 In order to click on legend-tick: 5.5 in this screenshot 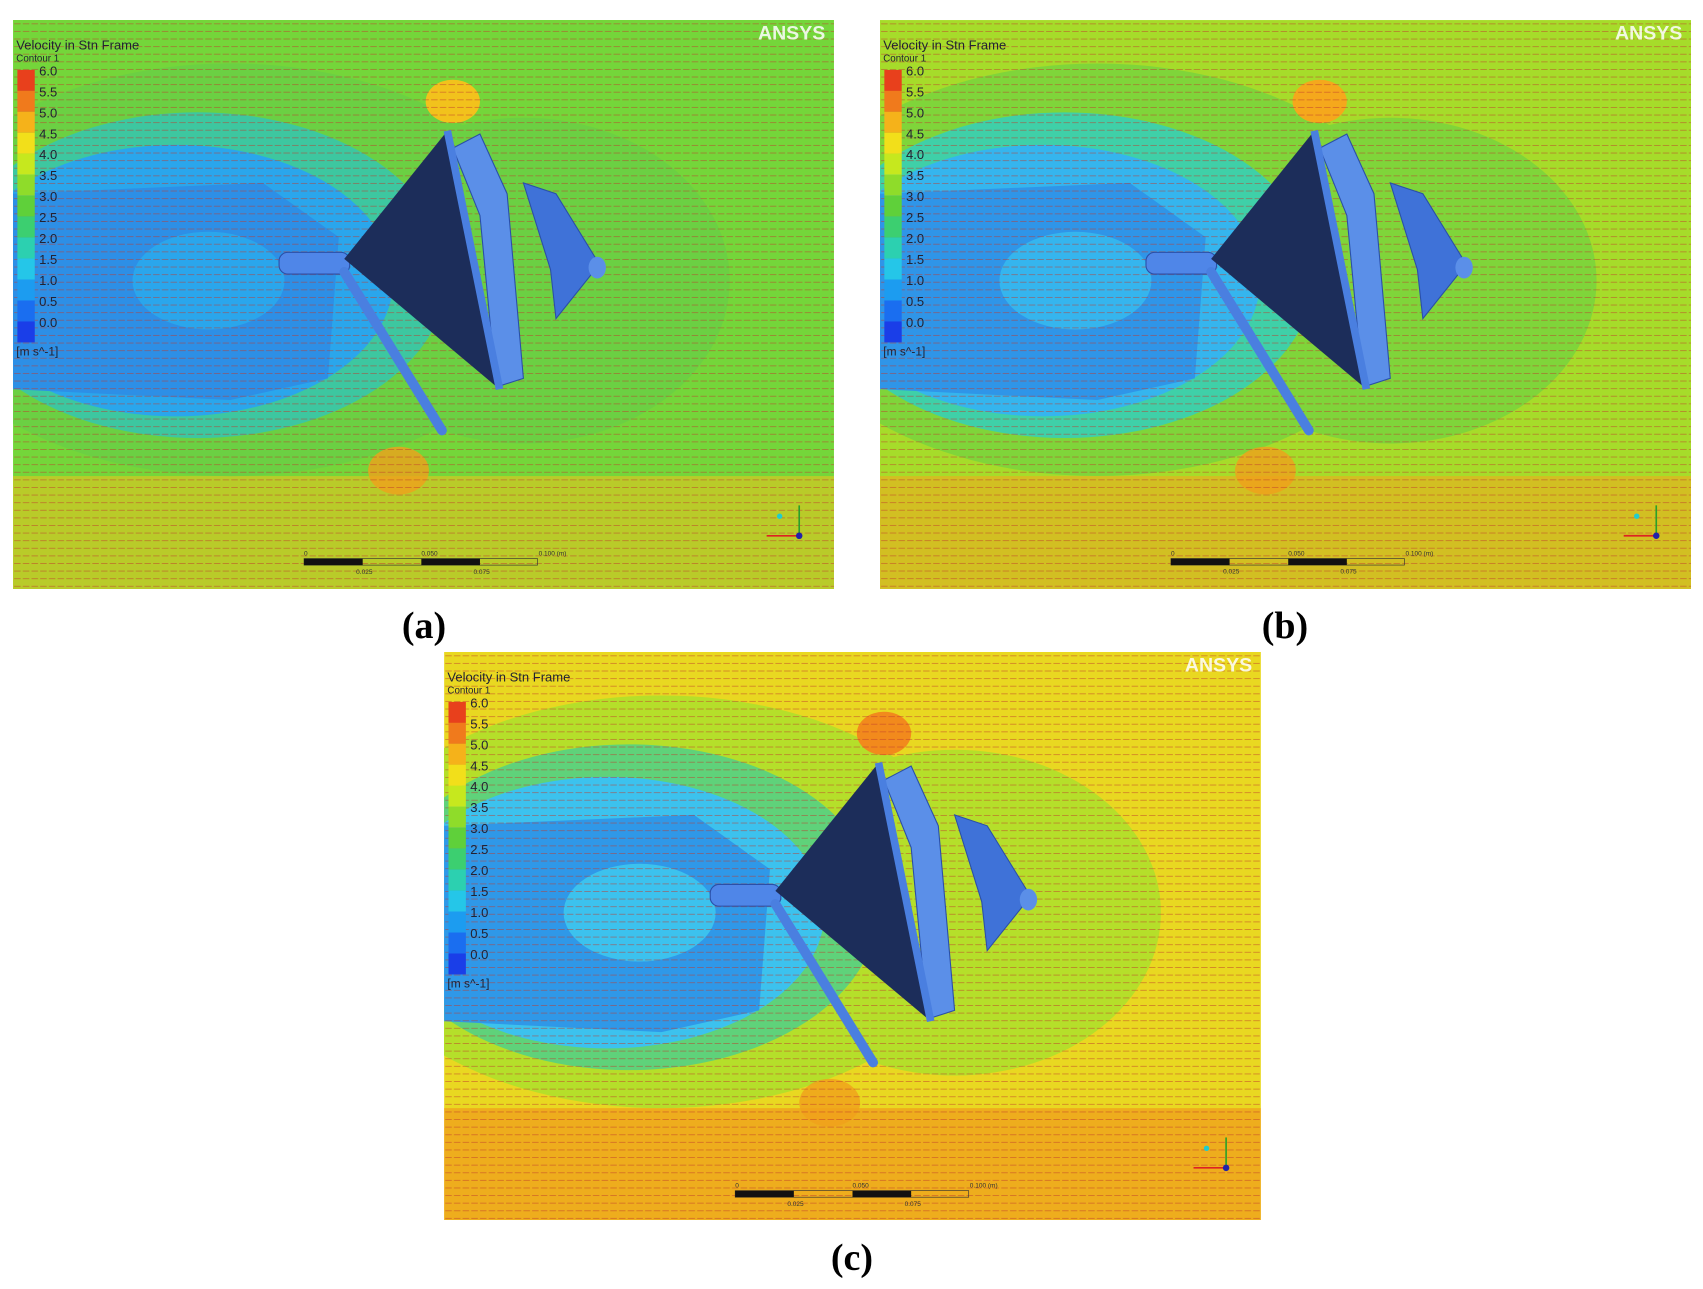, I will do `click(479, 723)`.